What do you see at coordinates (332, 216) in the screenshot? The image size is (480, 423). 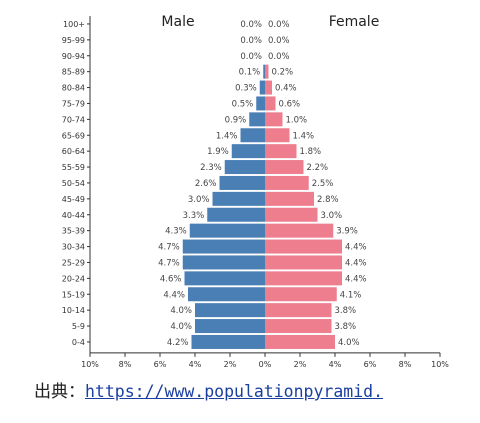 I see `data-label-female: 3.0%` at bounding box center [332, 216].